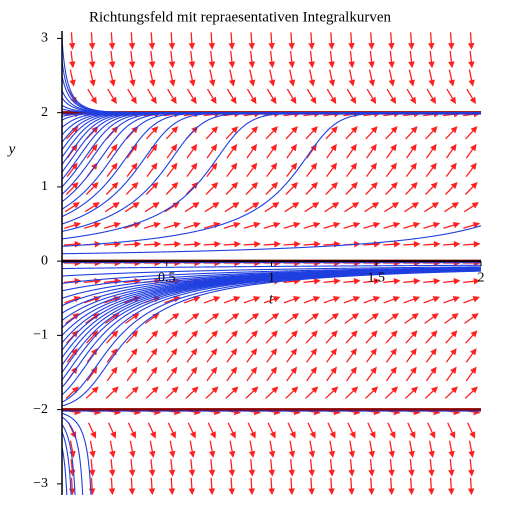 The image size is (517, 513). Describe the element at coordinates (11, 149) in the screenshot. I see `y-axis-label: y` at that location.